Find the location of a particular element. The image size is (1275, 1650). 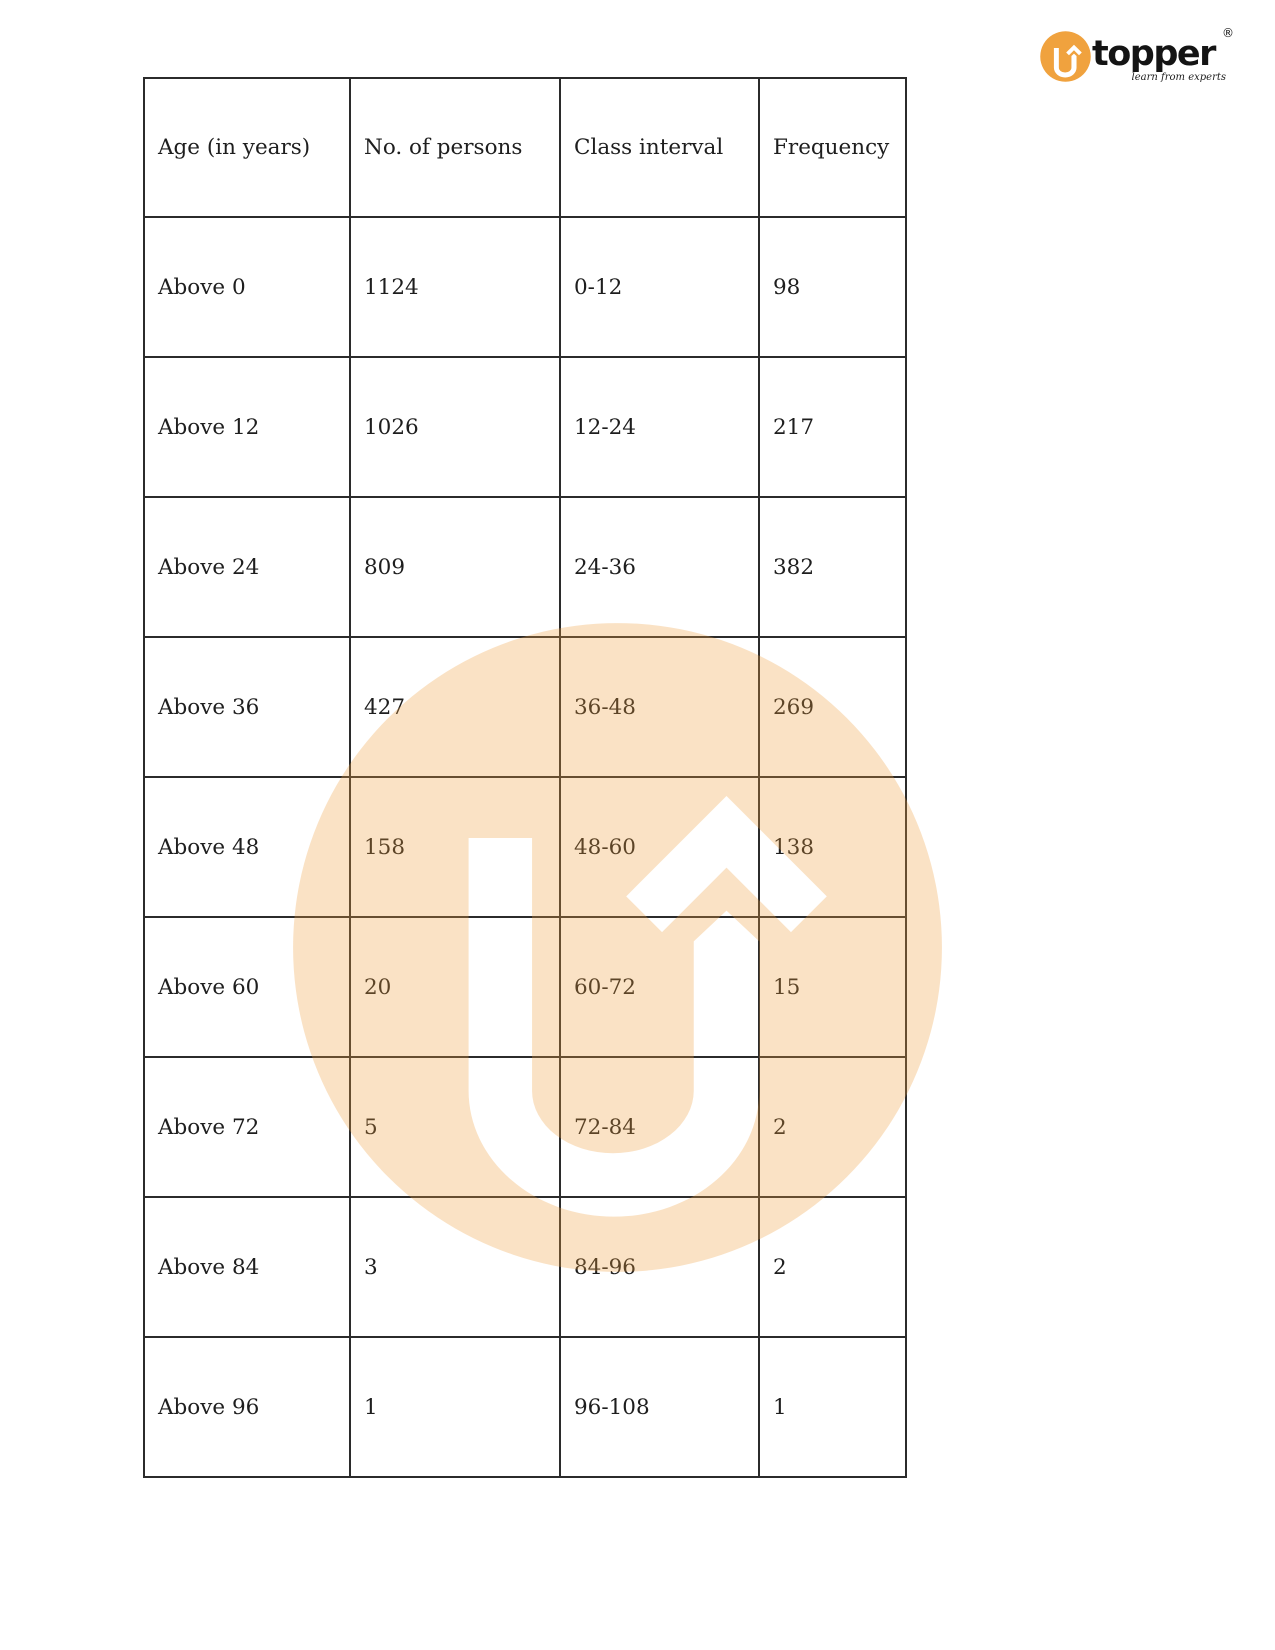

table-row: Above 96 1 96-108 1 is located at coordinates (525, 1407).